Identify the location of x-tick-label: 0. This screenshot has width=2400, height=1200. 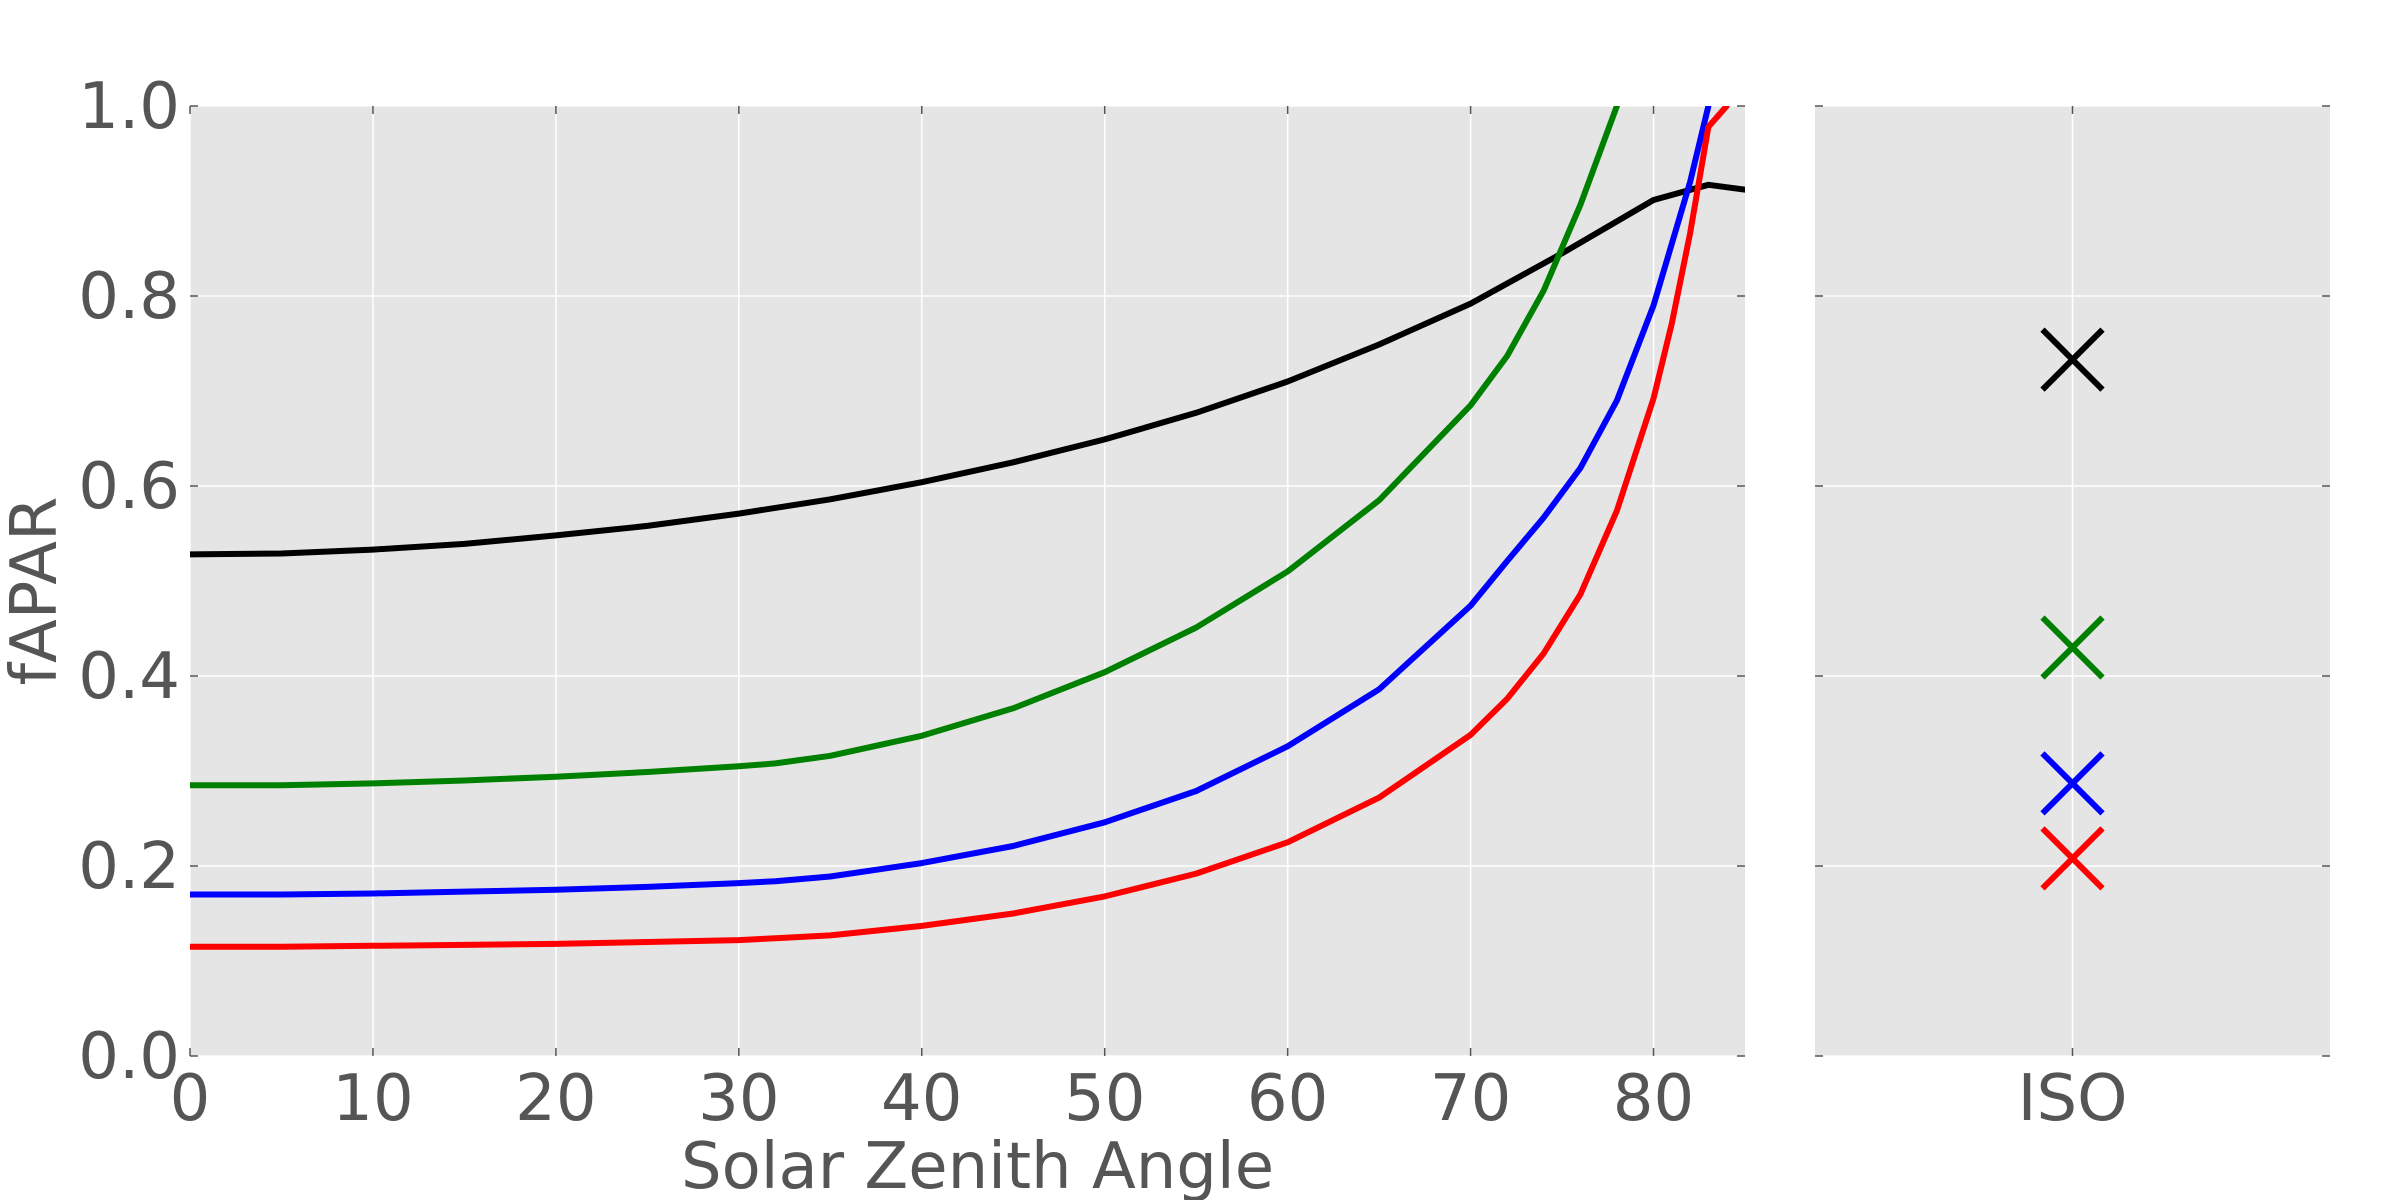
(190, 1099).